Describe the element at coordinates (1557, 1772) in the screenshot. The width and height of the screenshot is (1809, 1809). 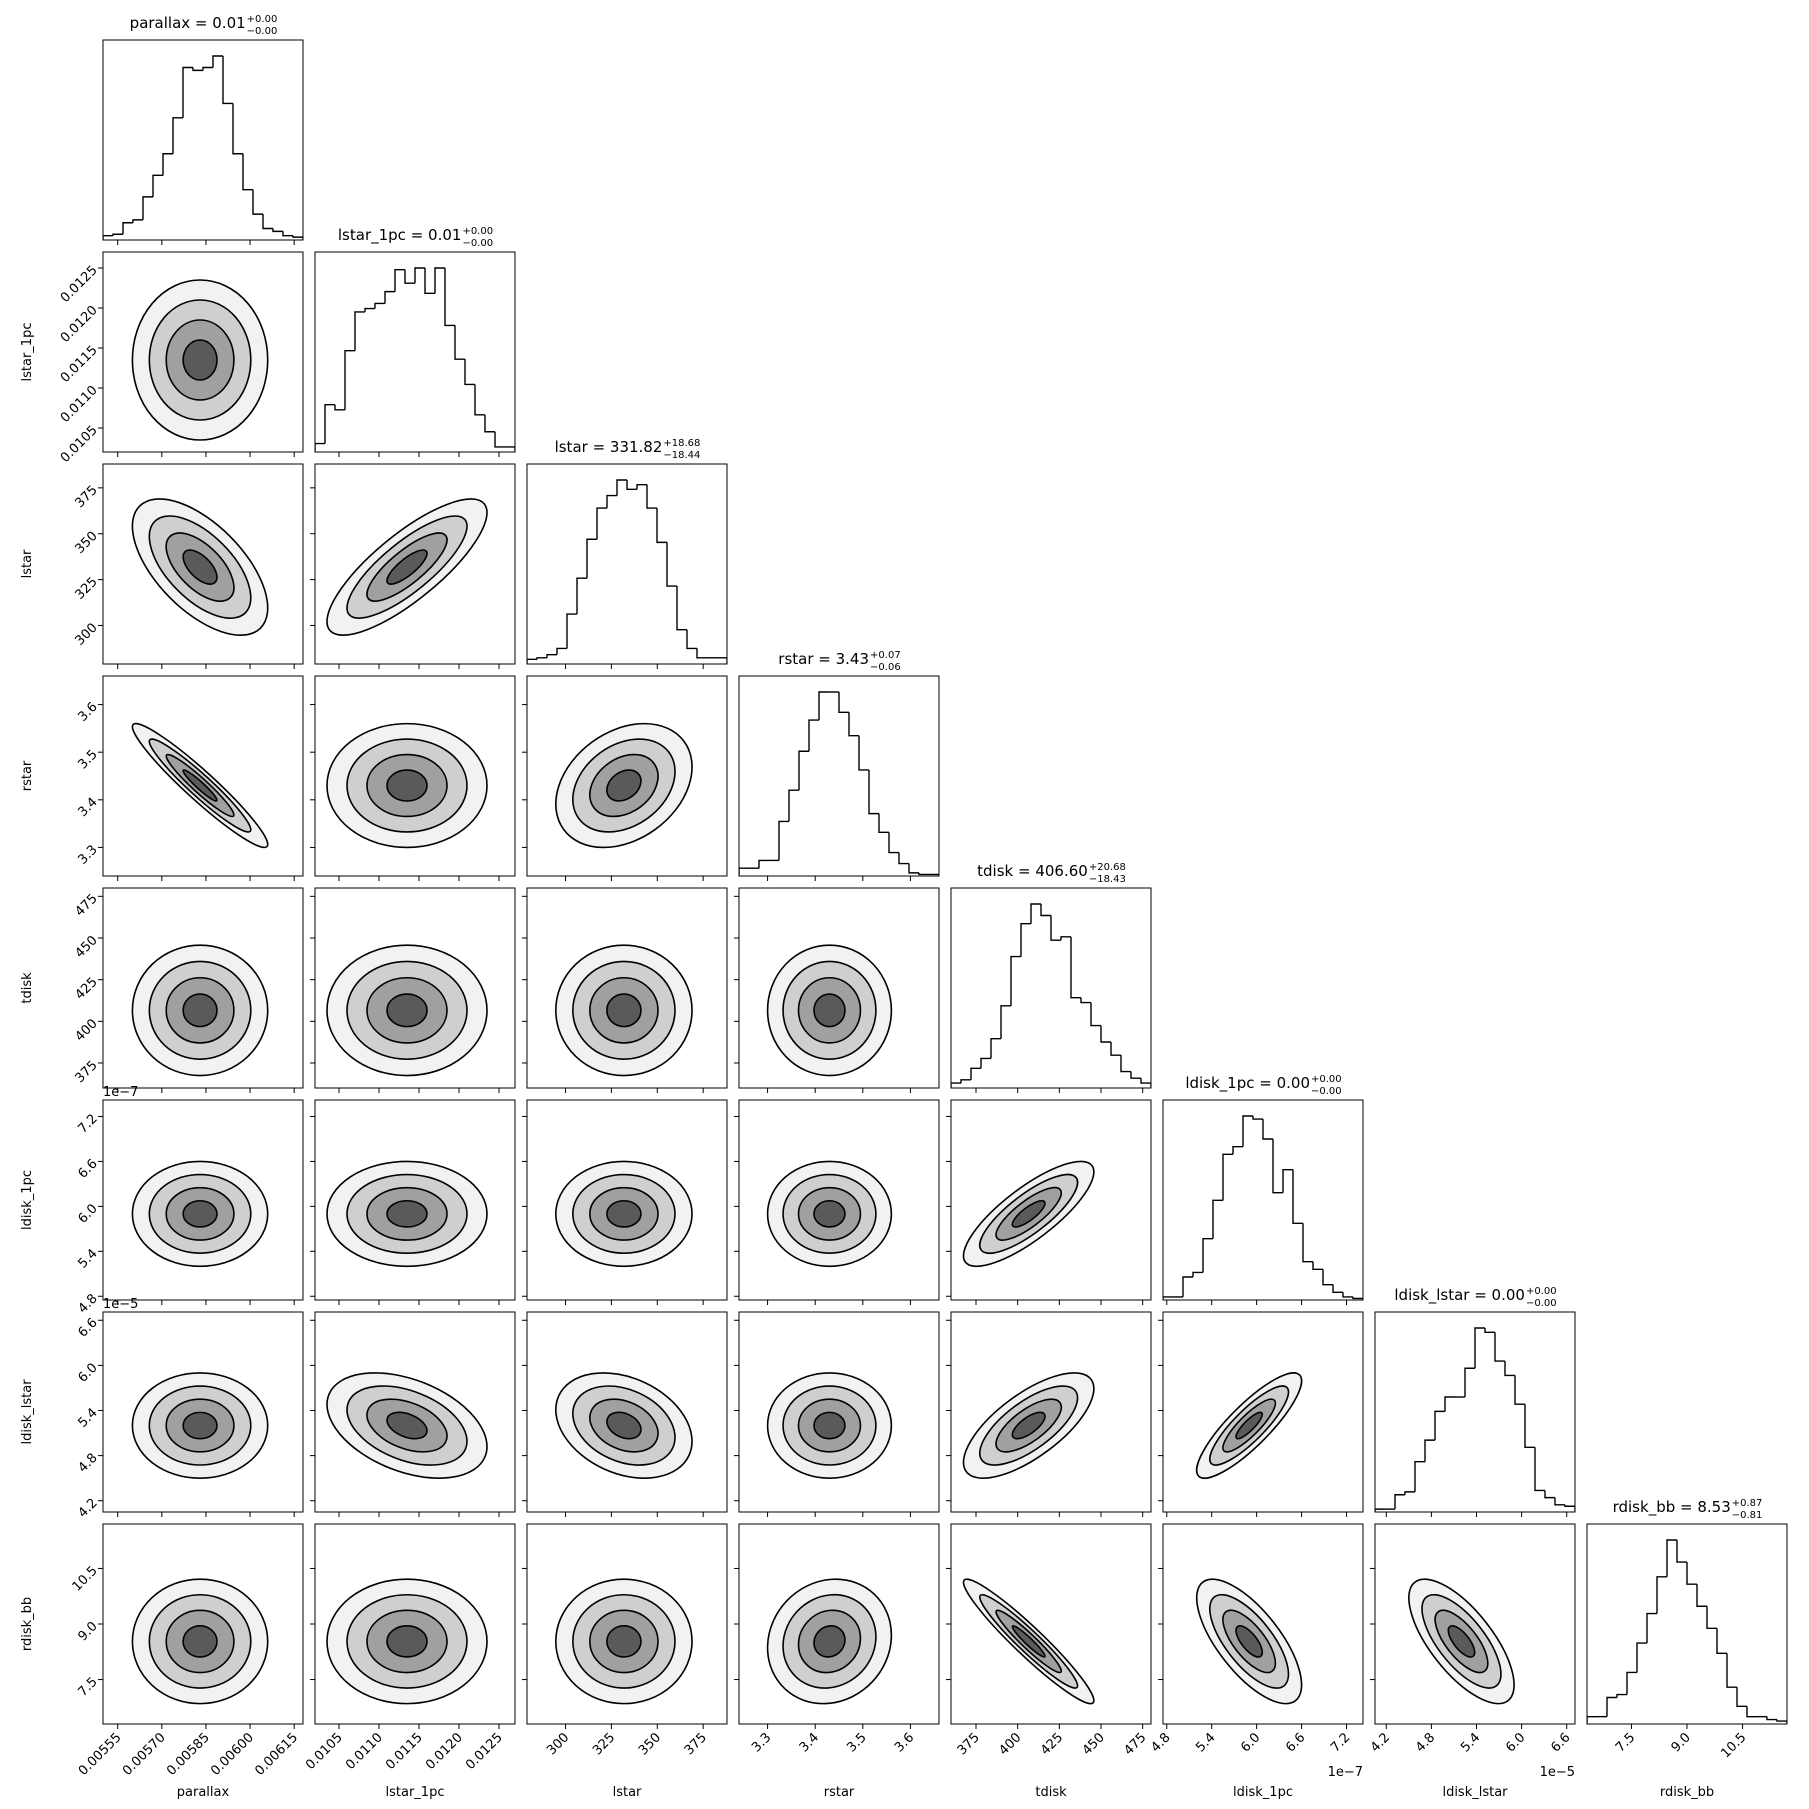
I see `x-offset-label: 1e−5` at that location.